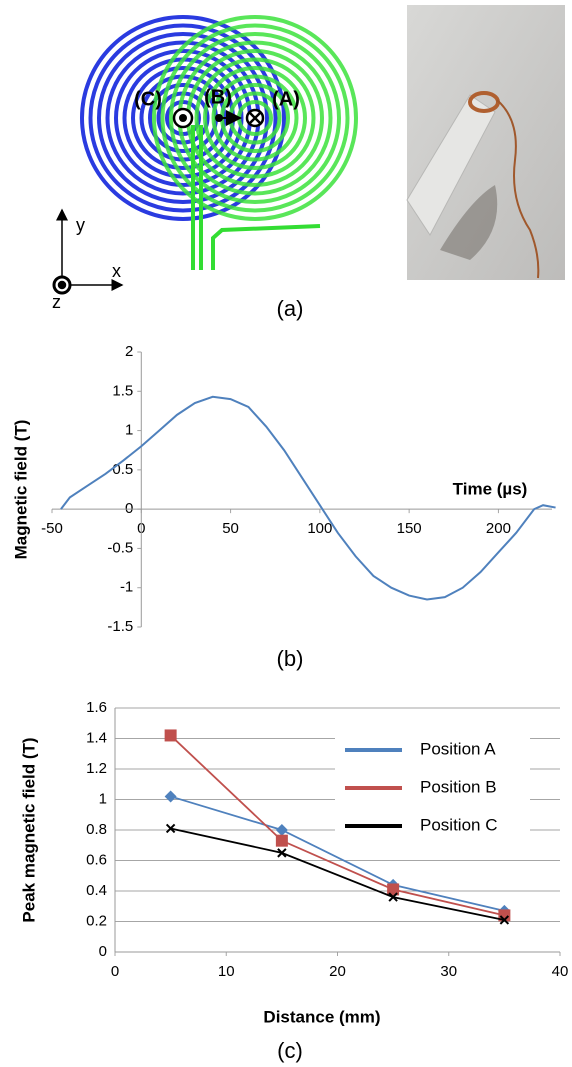  Describe the element at coordinates (485, 142) in the screenshot. I see `coil-photo` at that location.